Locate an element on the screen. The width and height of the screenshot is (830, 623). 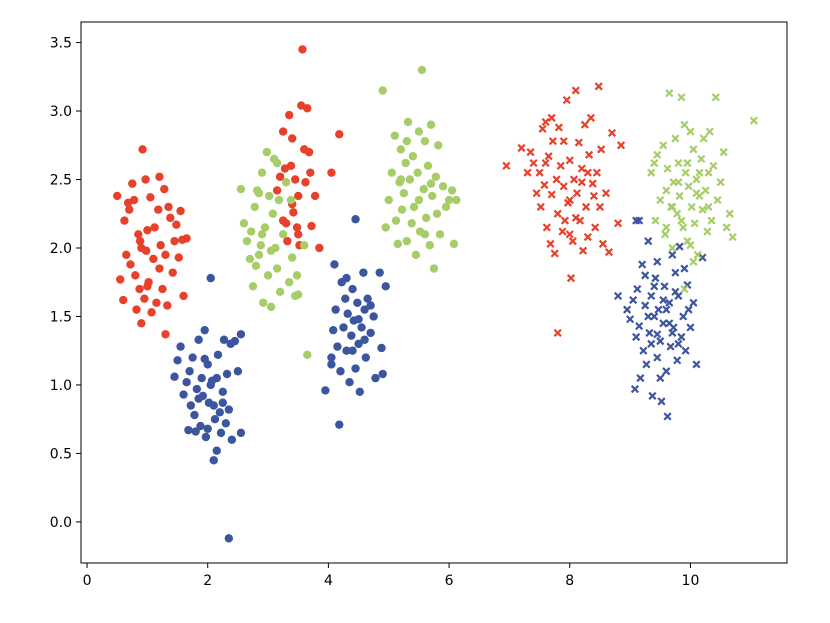
series-green-circle is located at coordinates (348, 212).